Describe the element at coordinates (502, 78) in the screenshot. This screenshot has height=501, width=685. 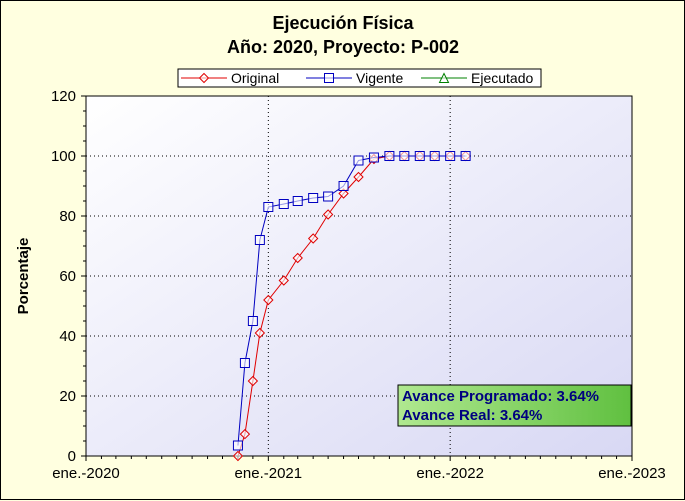
I see `legend-label-ejecutado: Ejecutado` at that location.